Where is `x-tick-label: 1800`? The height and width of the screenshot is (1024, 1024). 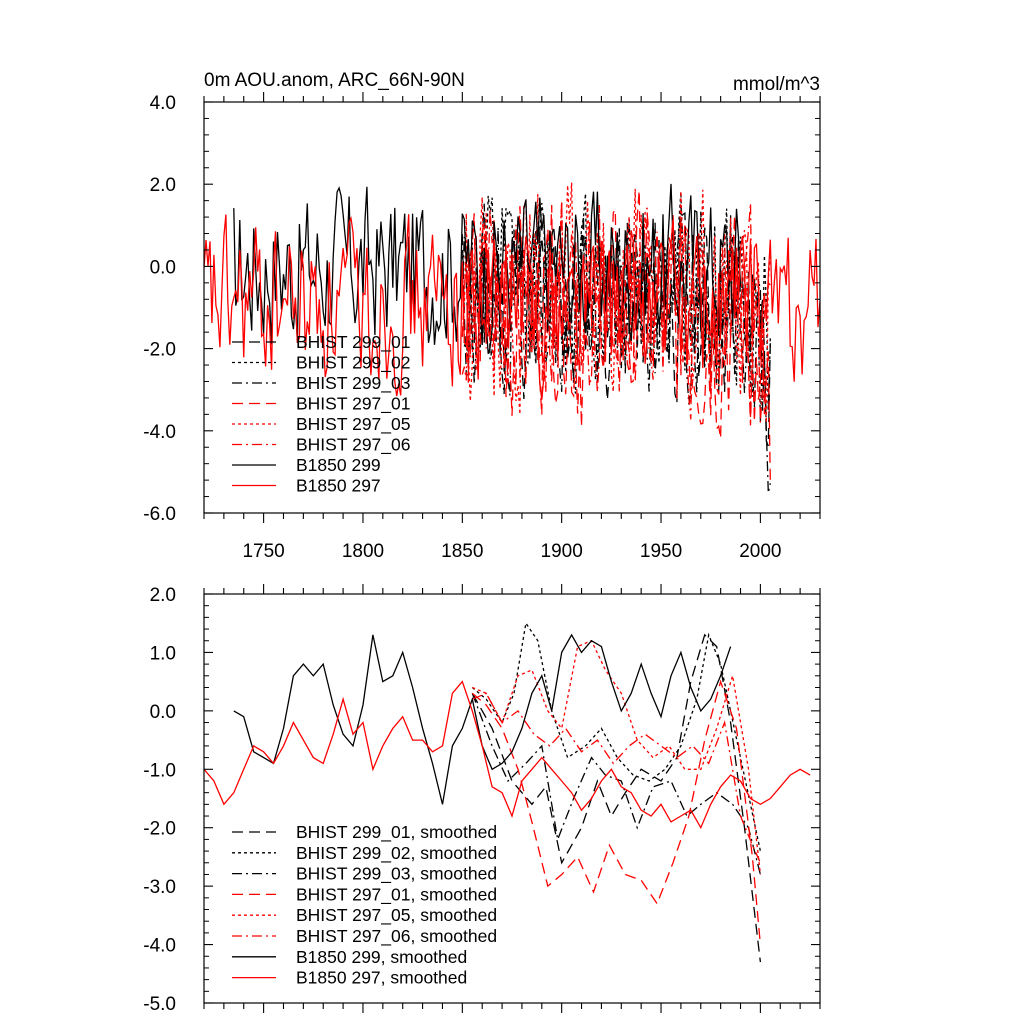
x-tick-label: 1800 is located at coordinates (363, 551).